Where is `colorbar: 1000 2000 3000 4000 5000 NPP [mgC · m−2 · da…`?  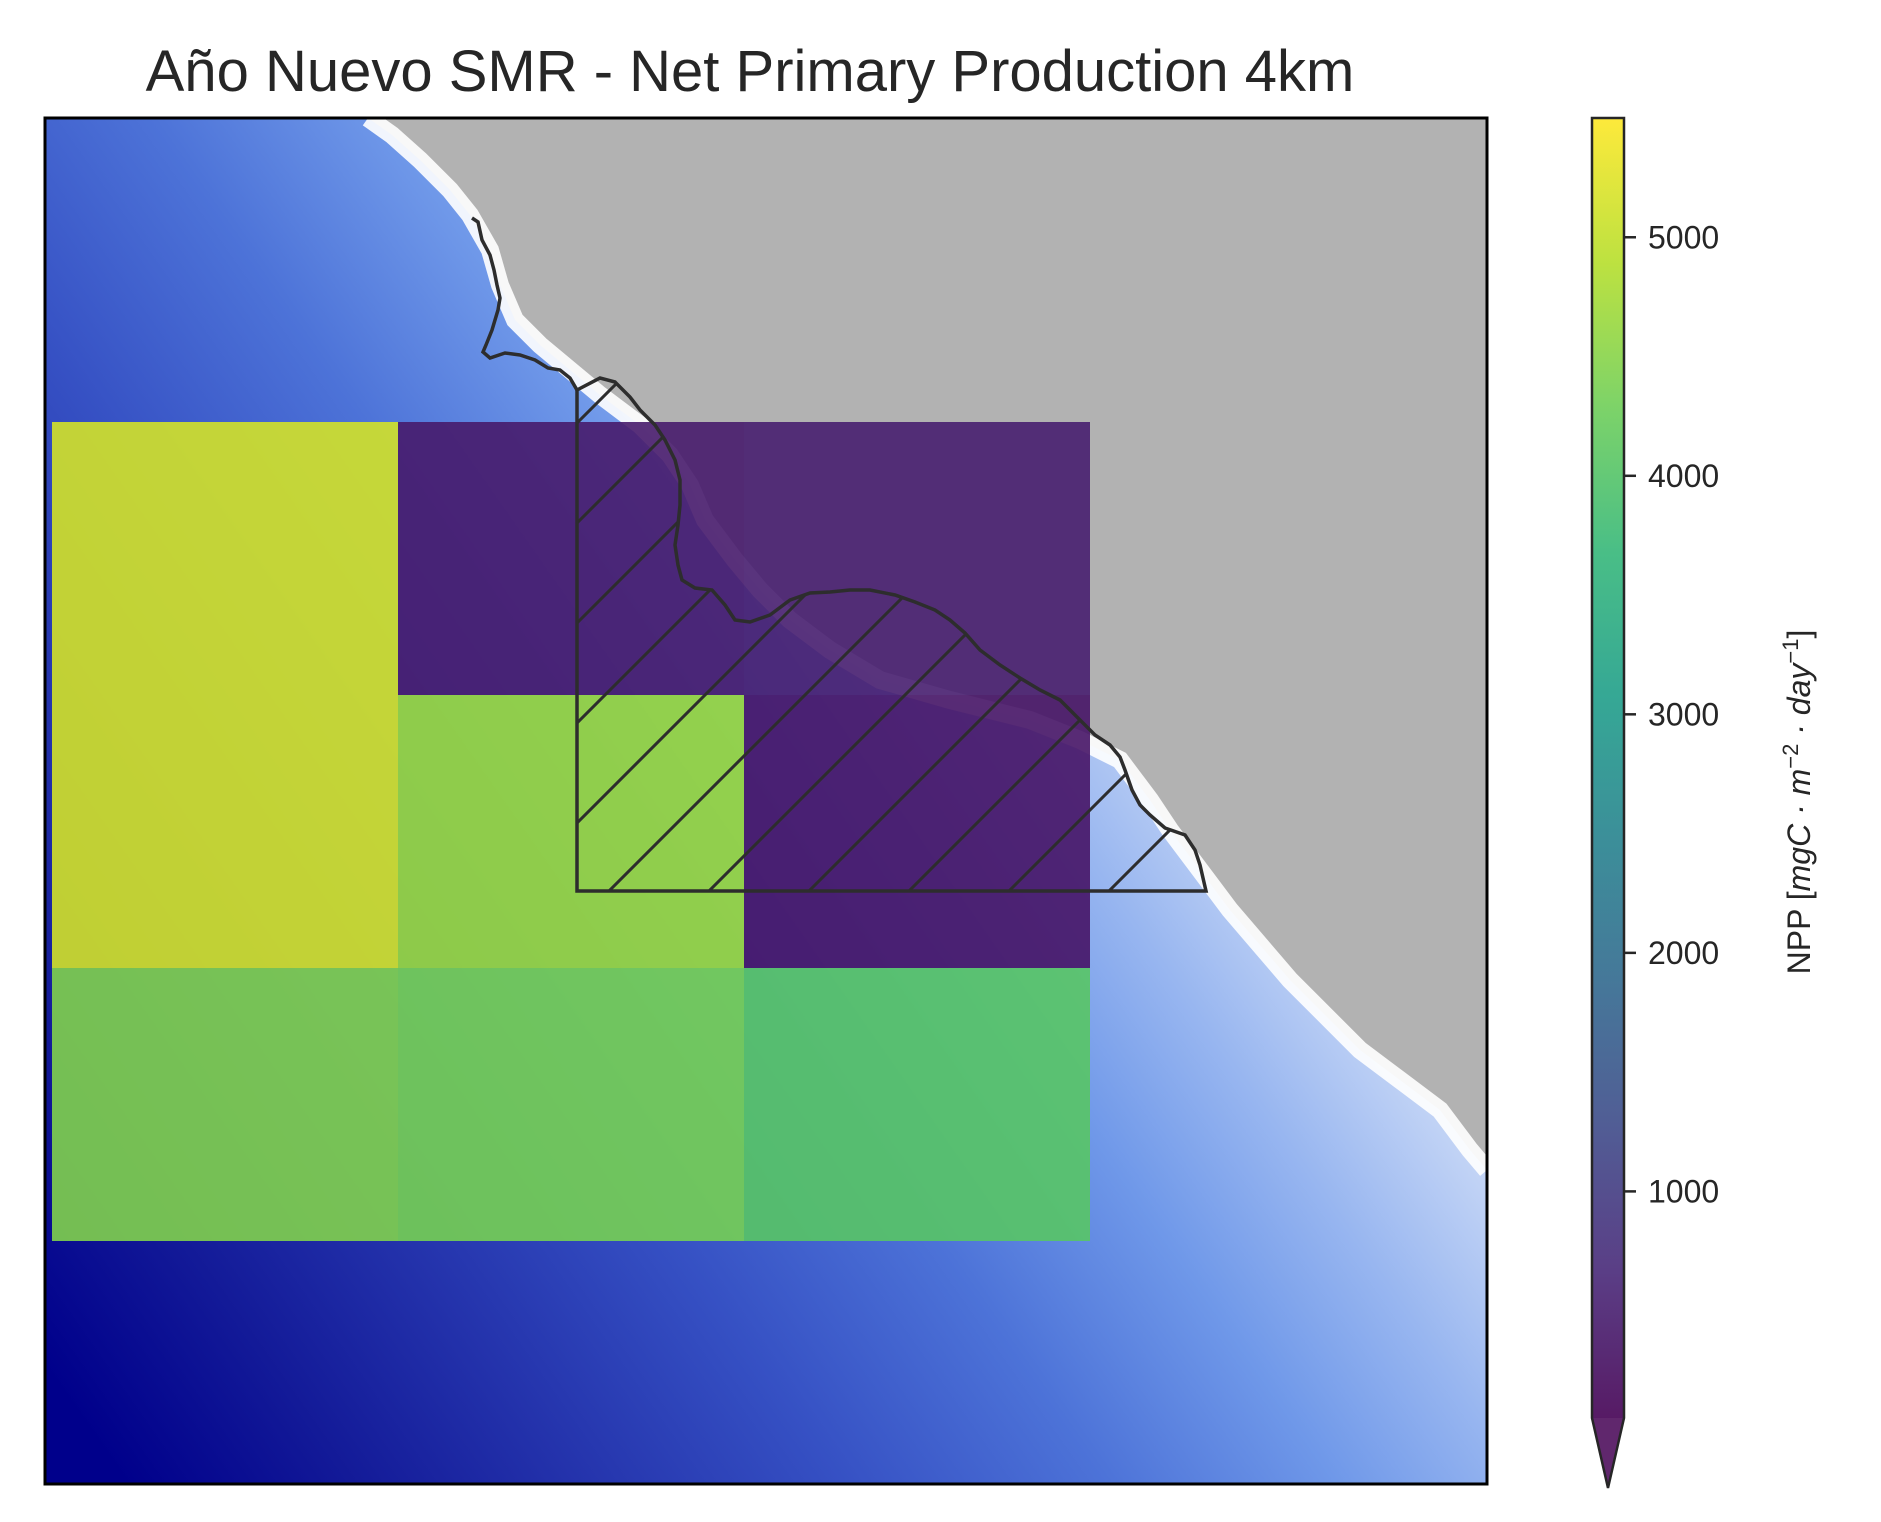 colorbar: 1000 2000 3000 4000 5000 NPP [mgC · m−2 · da… is located at coordinates (1703, 802).